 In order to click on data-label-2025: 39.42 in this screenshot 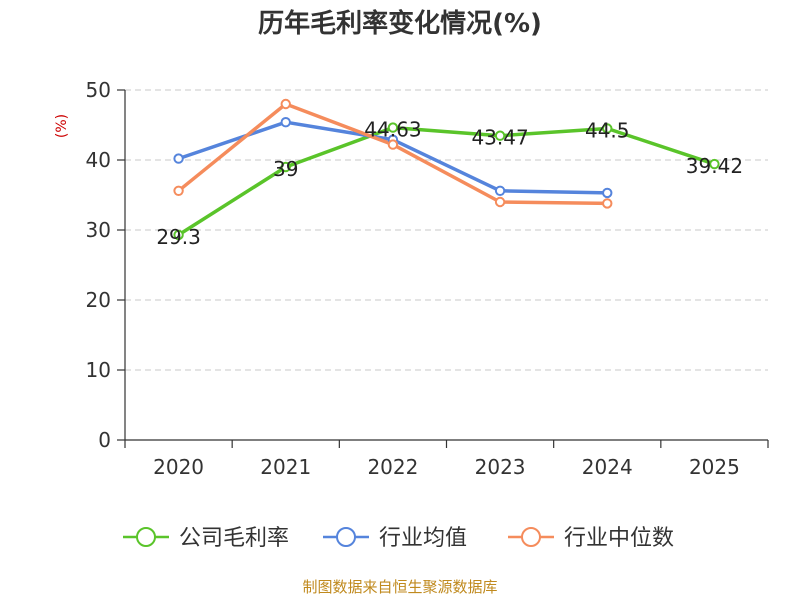, I will do `click(714, 166)`.